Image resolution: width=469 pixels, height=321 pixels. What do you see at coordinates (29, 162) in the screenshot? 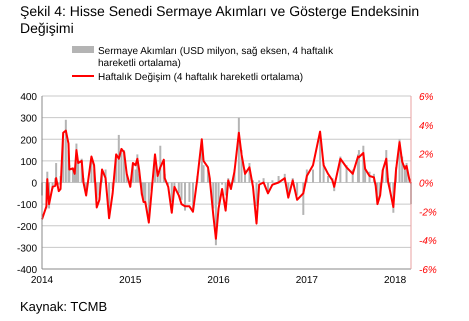
I see `y-tick-label: 100` at bounding box center [29, 162].